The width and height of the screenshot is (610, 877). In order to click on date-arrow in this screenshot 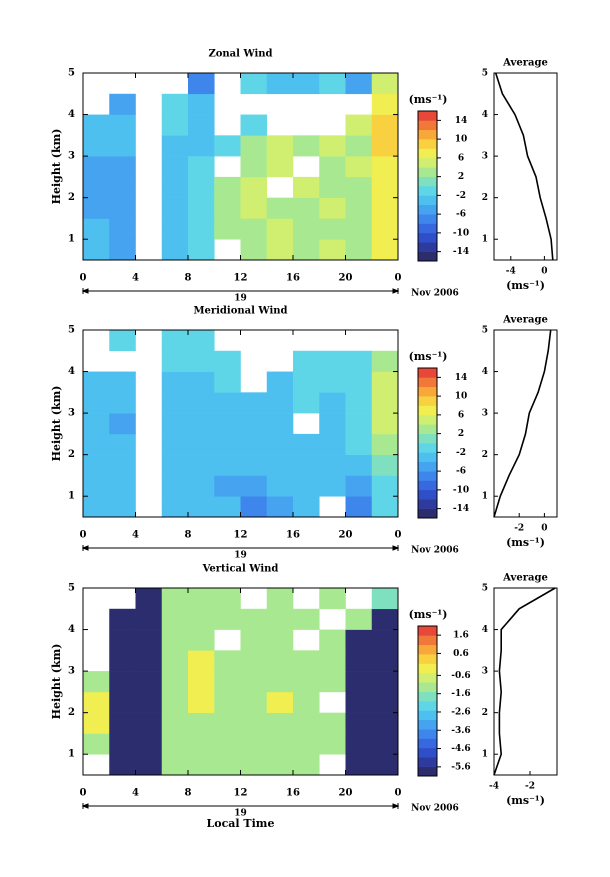, I will do `click(240, 291)`.